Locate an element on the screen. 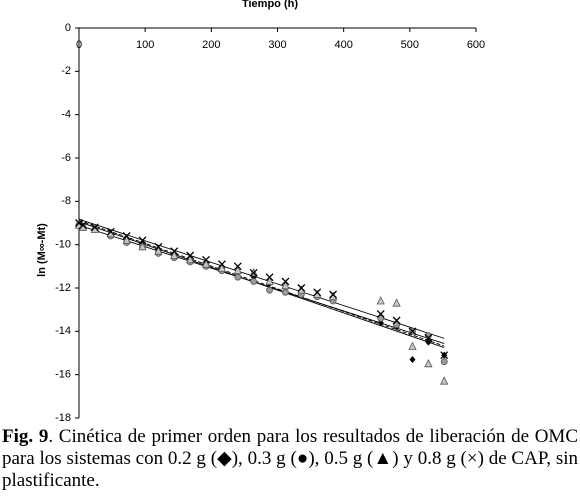 Image resolution: width=580 pixels, height=501 pixels. y-tick-label: -2 is located at coordinates (66, 71).